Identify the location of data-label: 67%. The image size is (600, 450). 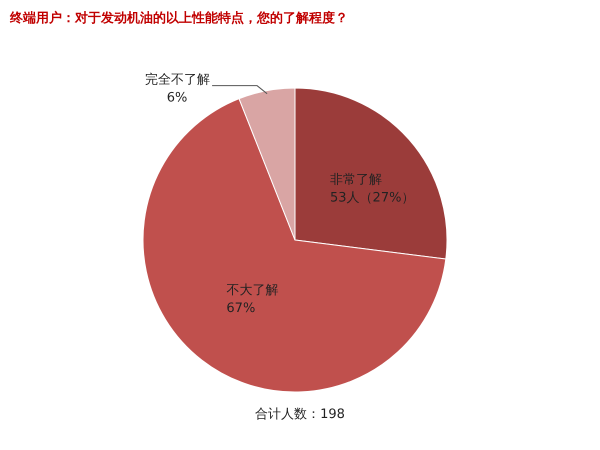
(241, 308).